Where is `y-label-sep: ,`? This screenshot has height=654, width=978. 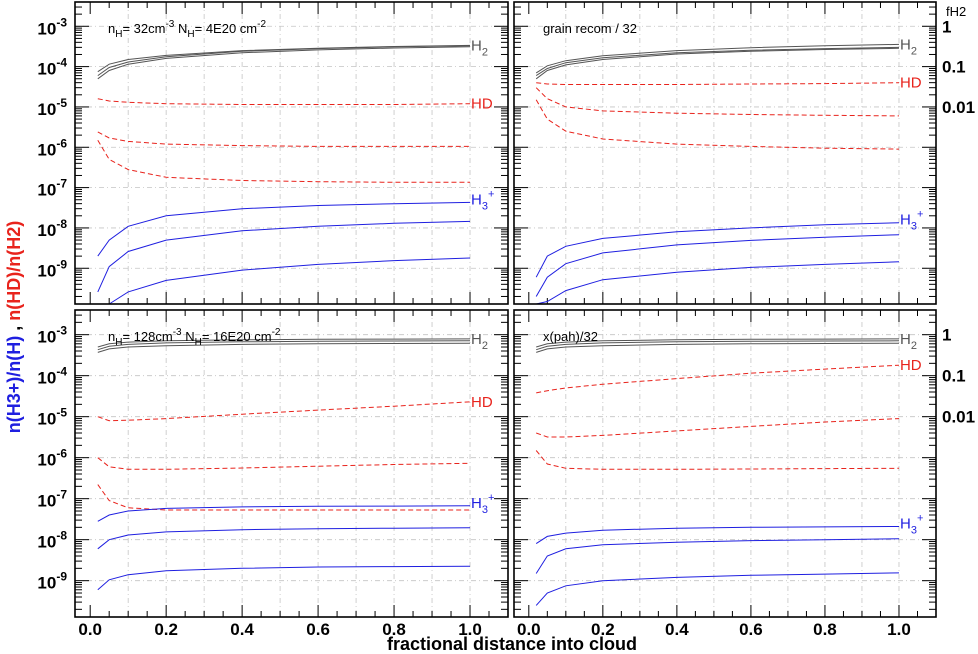
y-label-sep: , is located at coordinates (14, 328).